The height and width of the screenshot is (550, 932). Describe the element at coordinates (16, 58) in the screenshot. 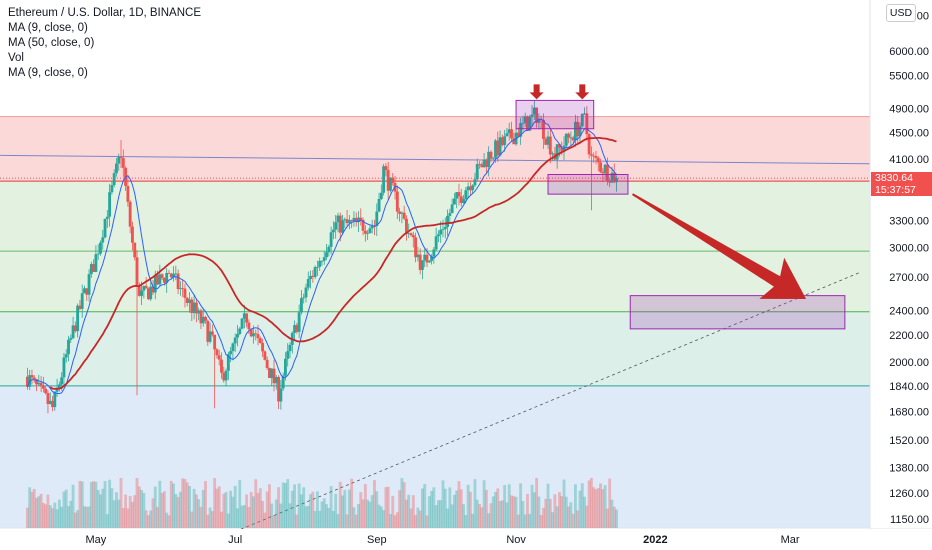

I see `legend-volume: Vol` at that location.